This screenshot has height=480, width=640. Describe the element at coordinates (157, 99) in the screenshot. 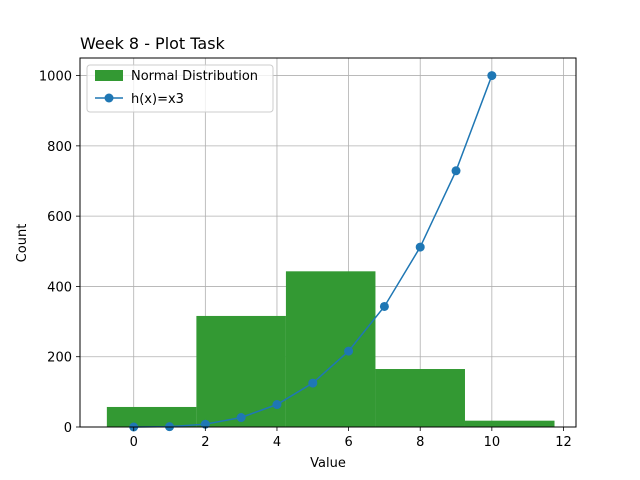

I see `legend-line-label: h(x)=x3` at that location.